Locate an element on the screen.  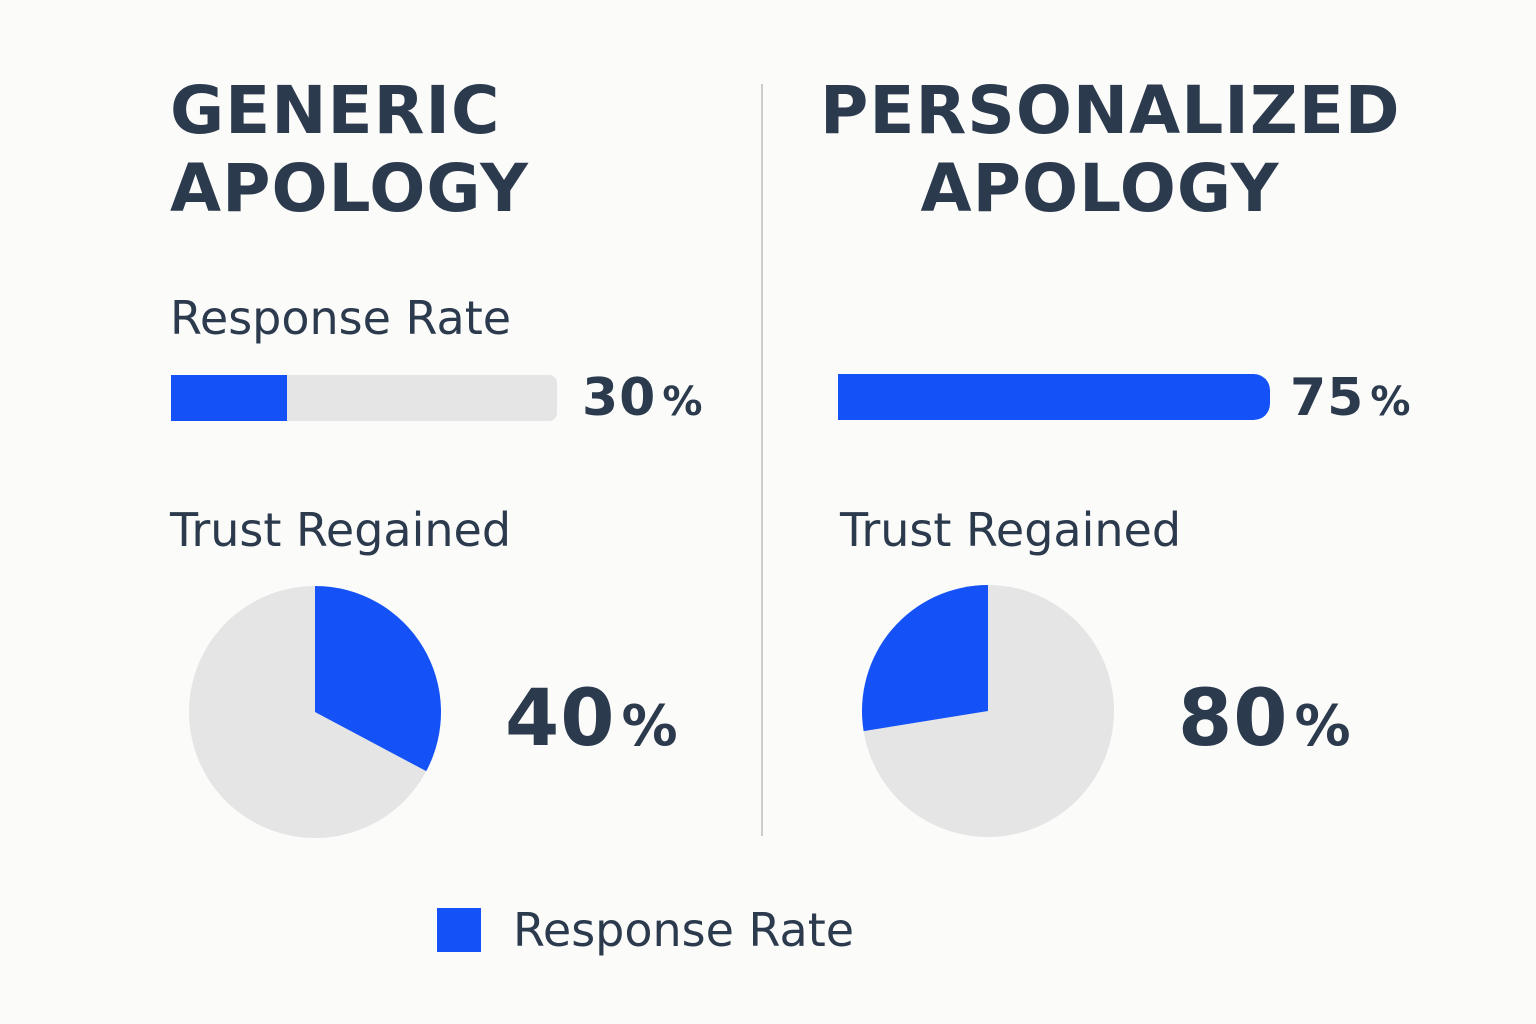
personalized-response-rate-bar is located at coordinates (1054, 397).